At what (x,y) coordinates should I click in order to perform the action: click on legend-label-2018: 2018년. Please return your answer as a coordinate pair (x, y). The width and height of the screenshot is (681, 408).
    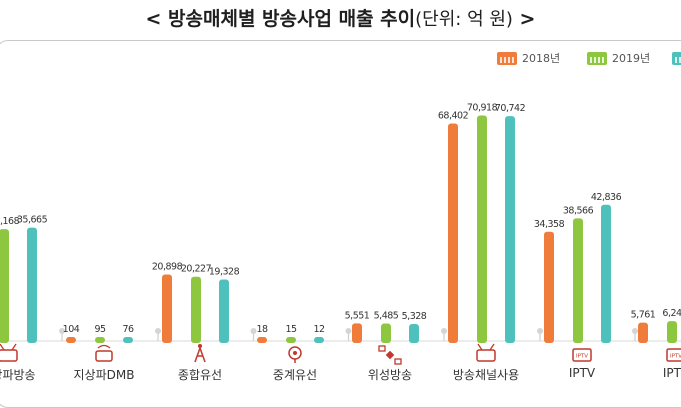
    Looking at the image, I should click on (541, 58).